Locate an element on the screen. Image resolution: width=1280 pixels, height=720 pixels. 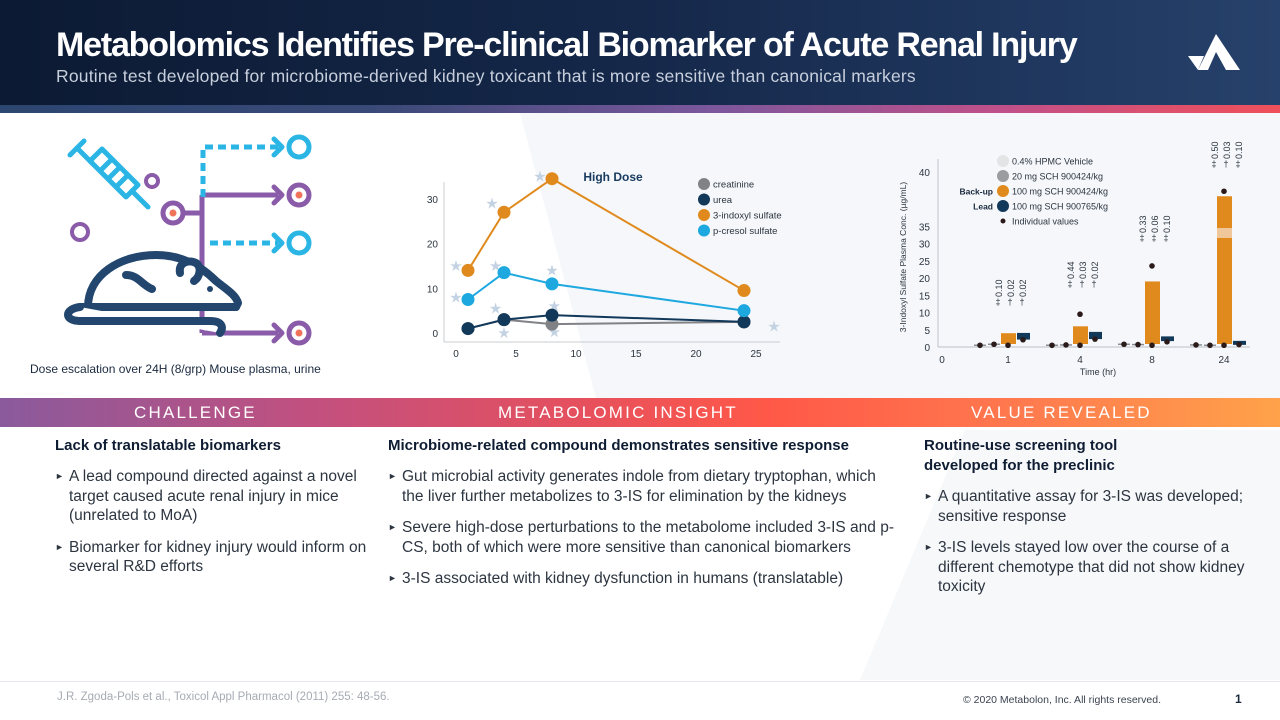
svg-text: Individual values is located at coordinates (1045, 222).